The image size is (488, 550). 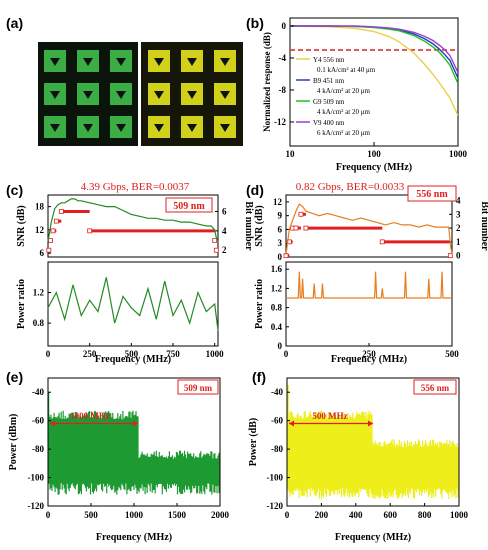 What do you see at coordinates (38, 392) in the screenshot?
I see `panel-e-ytick-label: -40` at bounding box center [38, 392].